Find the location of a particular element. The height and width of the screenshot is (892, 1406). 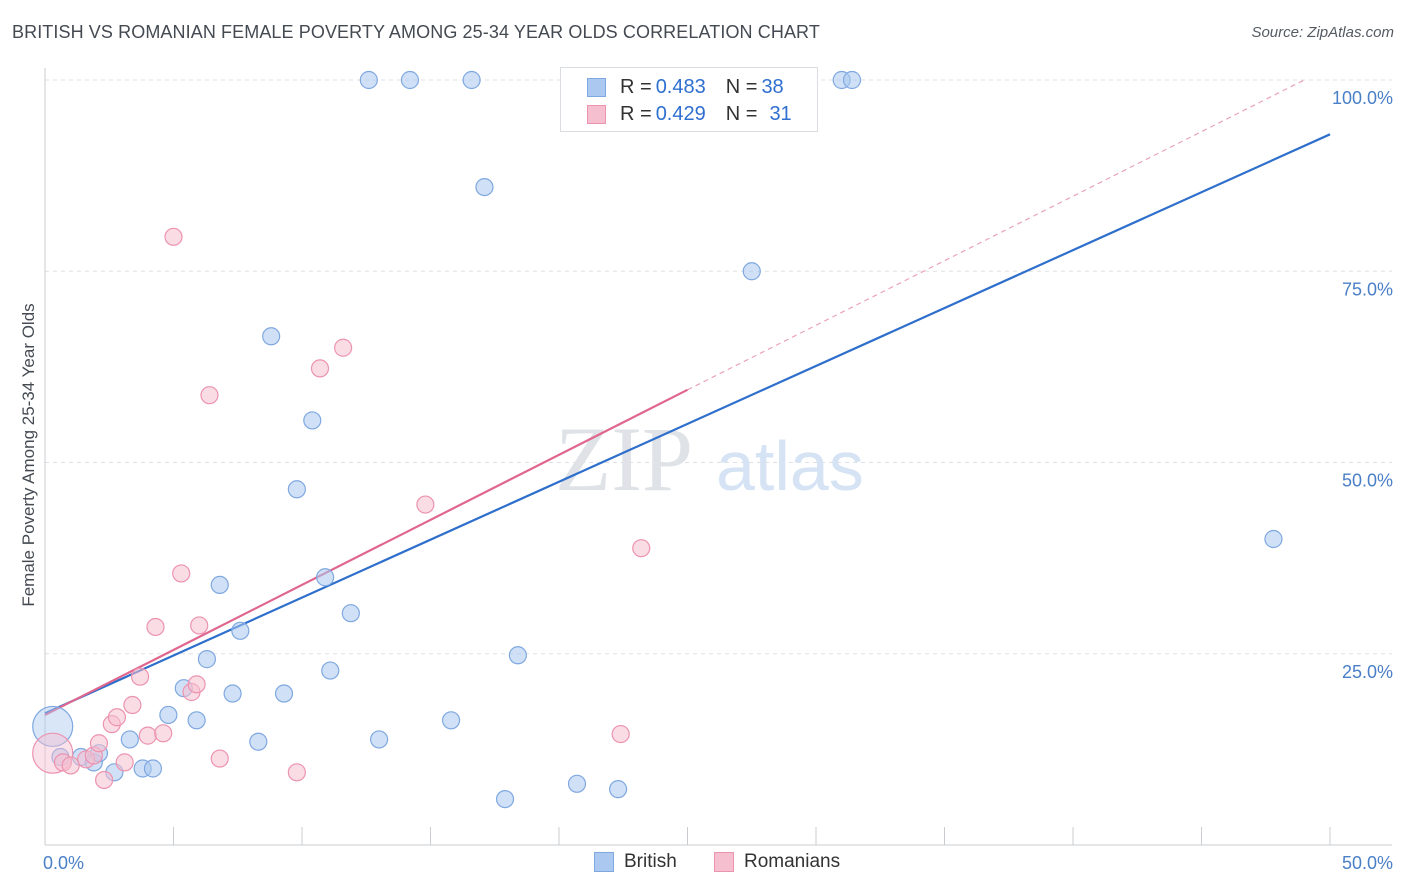

series-legend: British Romanians is located at coordinates (703, 865).